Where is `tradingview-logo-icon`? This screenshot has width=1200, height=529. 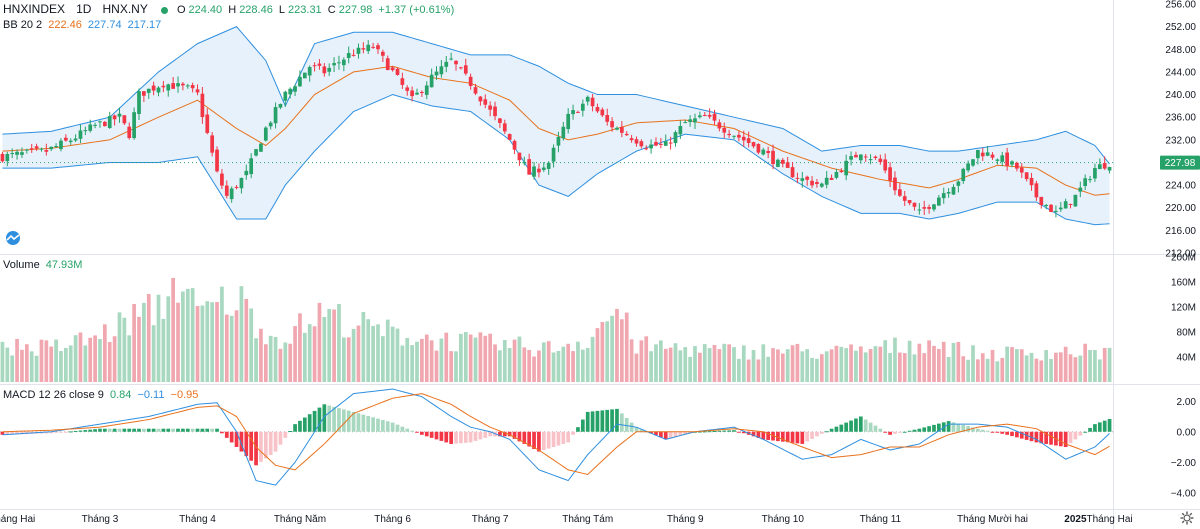
tradingview-logo-icon is located at coordinates (13, 238).